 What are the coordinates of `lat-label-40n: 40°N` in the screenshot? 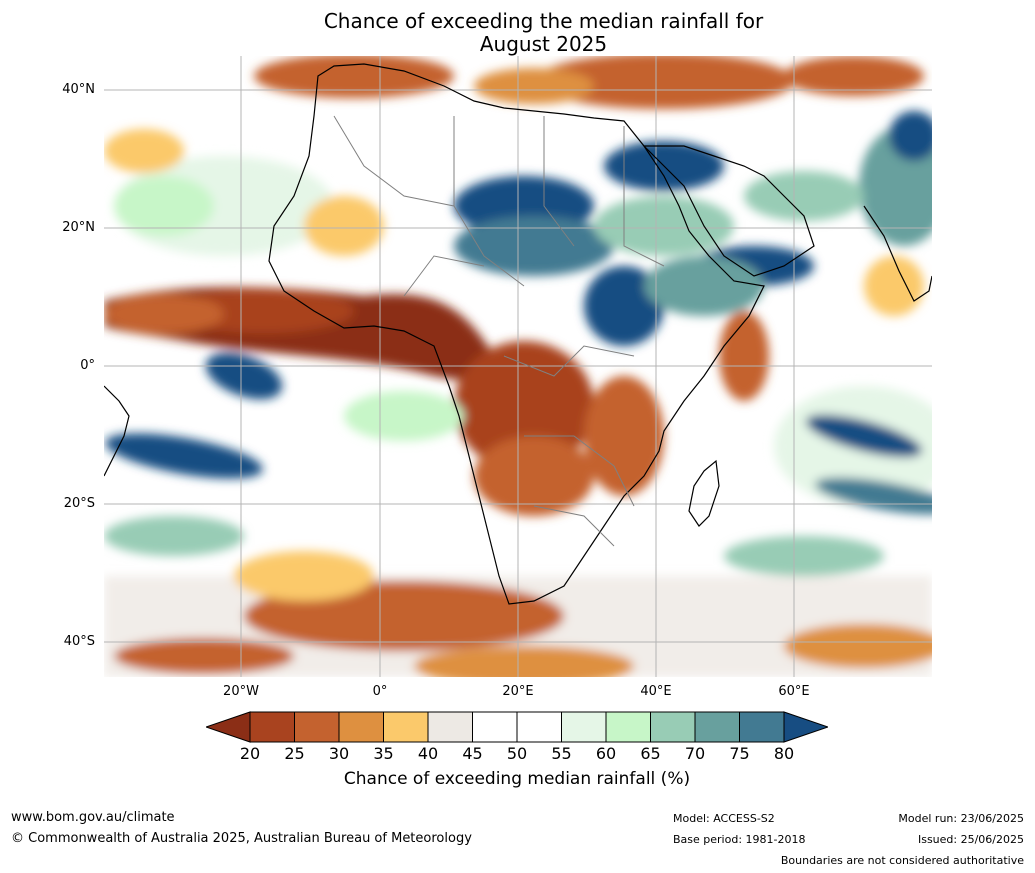 It's located at (78, 89).